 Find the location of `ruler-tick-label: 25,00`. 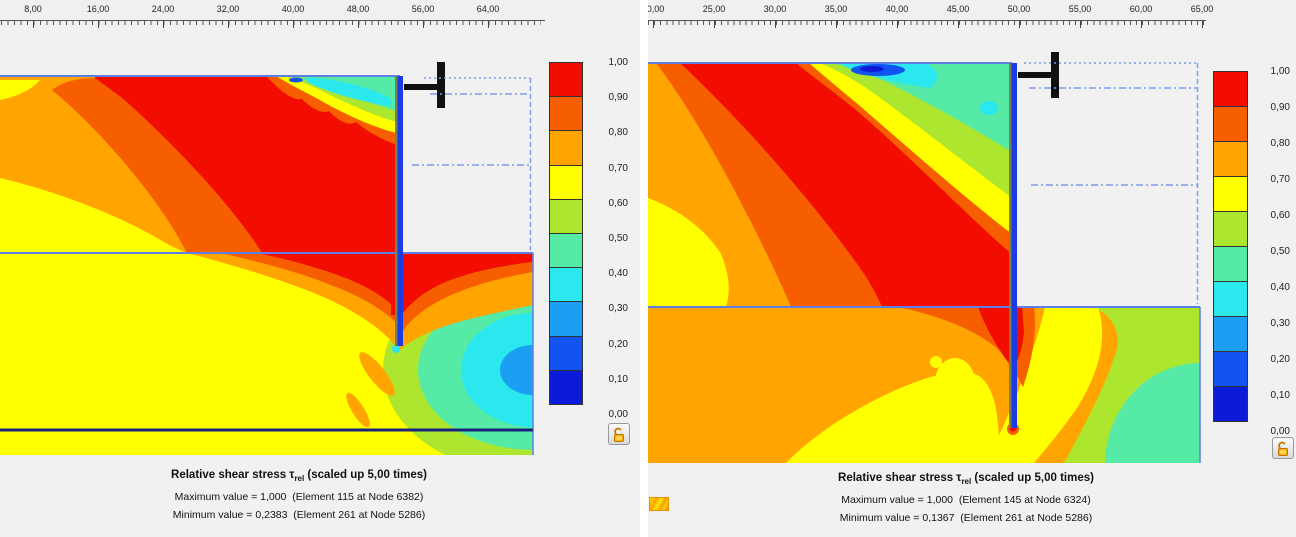

ruler-tick-label: 25,00 is located at coordinates (714, 9).